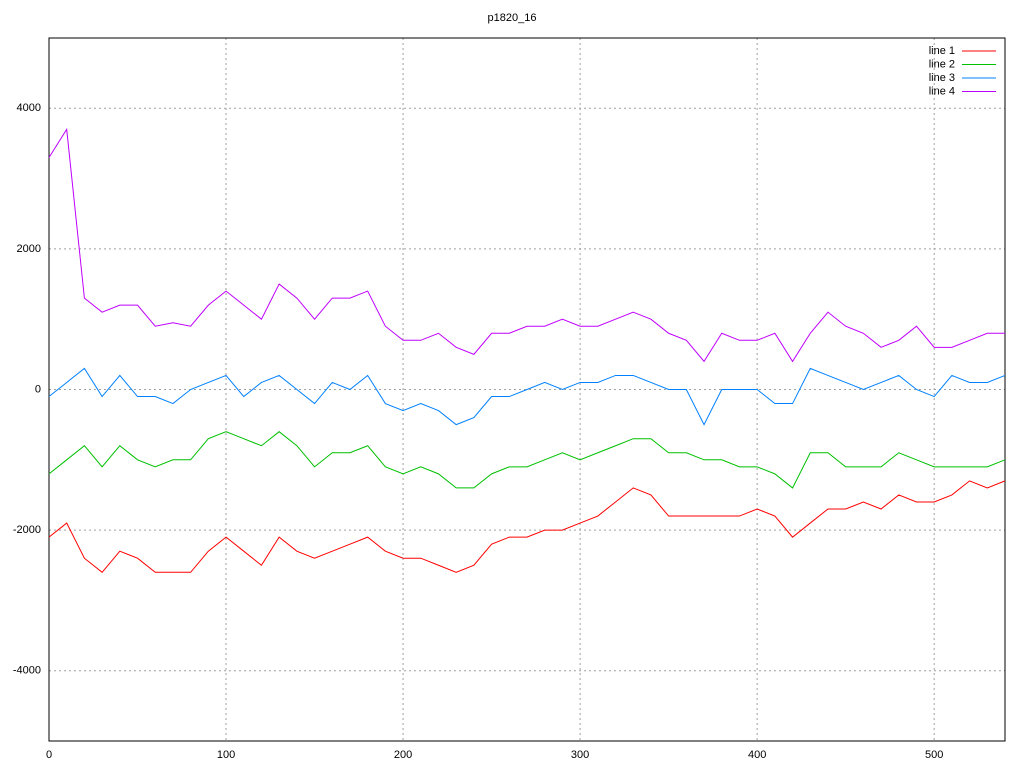 The width and height of the screenshot is (1024, 768). I want to click on y-tick-label: -2000, so click(27, 530).